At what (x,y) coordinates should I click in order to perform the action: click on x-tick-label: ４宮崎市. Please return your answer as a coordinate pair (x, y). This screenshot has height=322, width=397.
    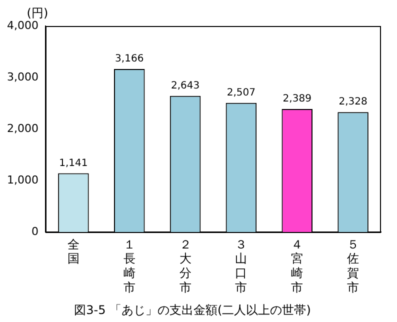
    Looking at the image, I should click on (297, 266).